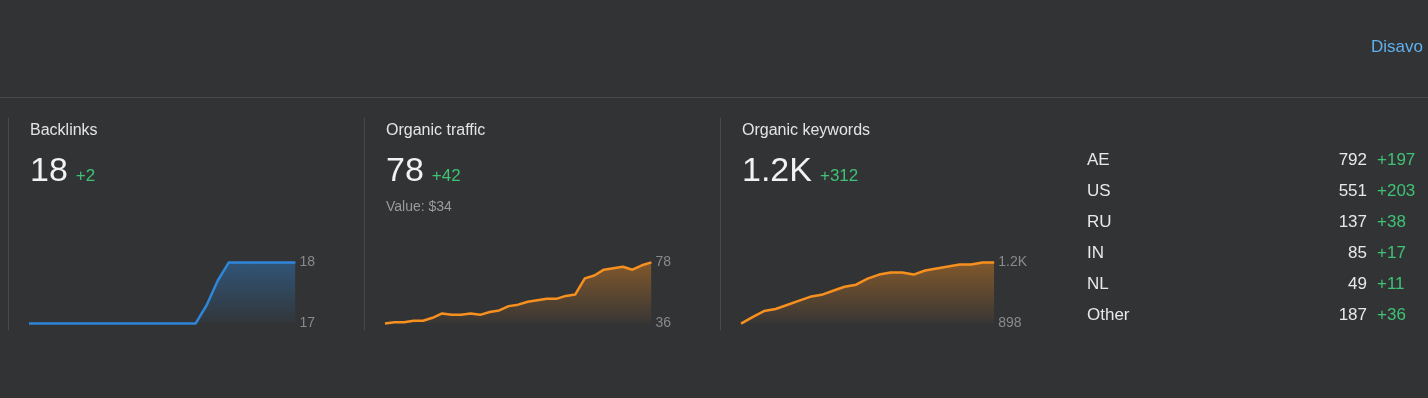 The width and height of the screenshot is (1428, 398). What do you see at coordinates (436, 130) in the screenshot?
I see `chart-title: Organic traffic` at bounding box center [436, 130].